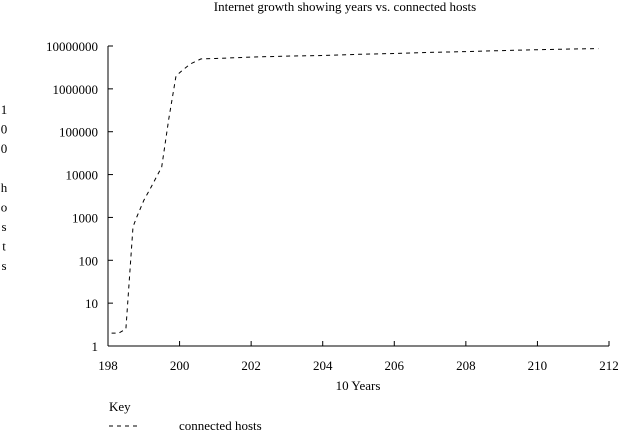 The width and height of the screenshot is (621, 432). What do you see at coordinates (78, 132) in the screenshot?
I see `y-tick-label-100000: 100000` at bounding box center [78, 132].